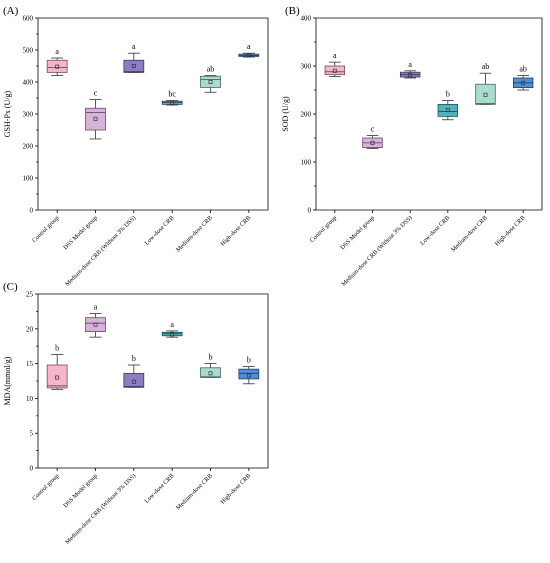 Image resolution: width=550 pixels, height=563 pixels. Describe the element at coordinates (7, 380) in the screenshot. I see `y-axis-label: MDA(mmol/g)` at that location.